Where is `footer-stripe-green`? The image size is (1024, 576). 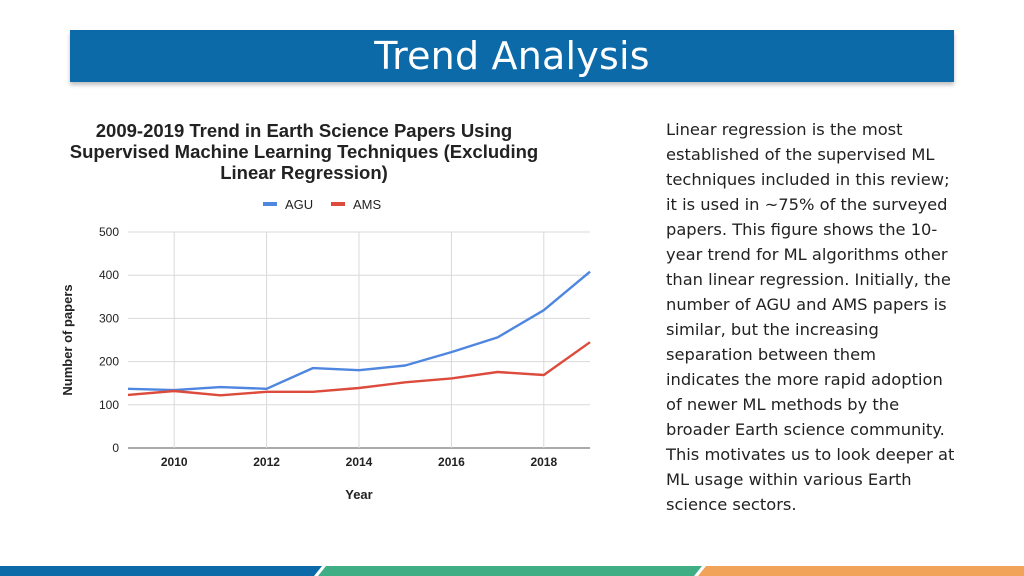 footer-stripe-green is located at coordinates (510, 571).